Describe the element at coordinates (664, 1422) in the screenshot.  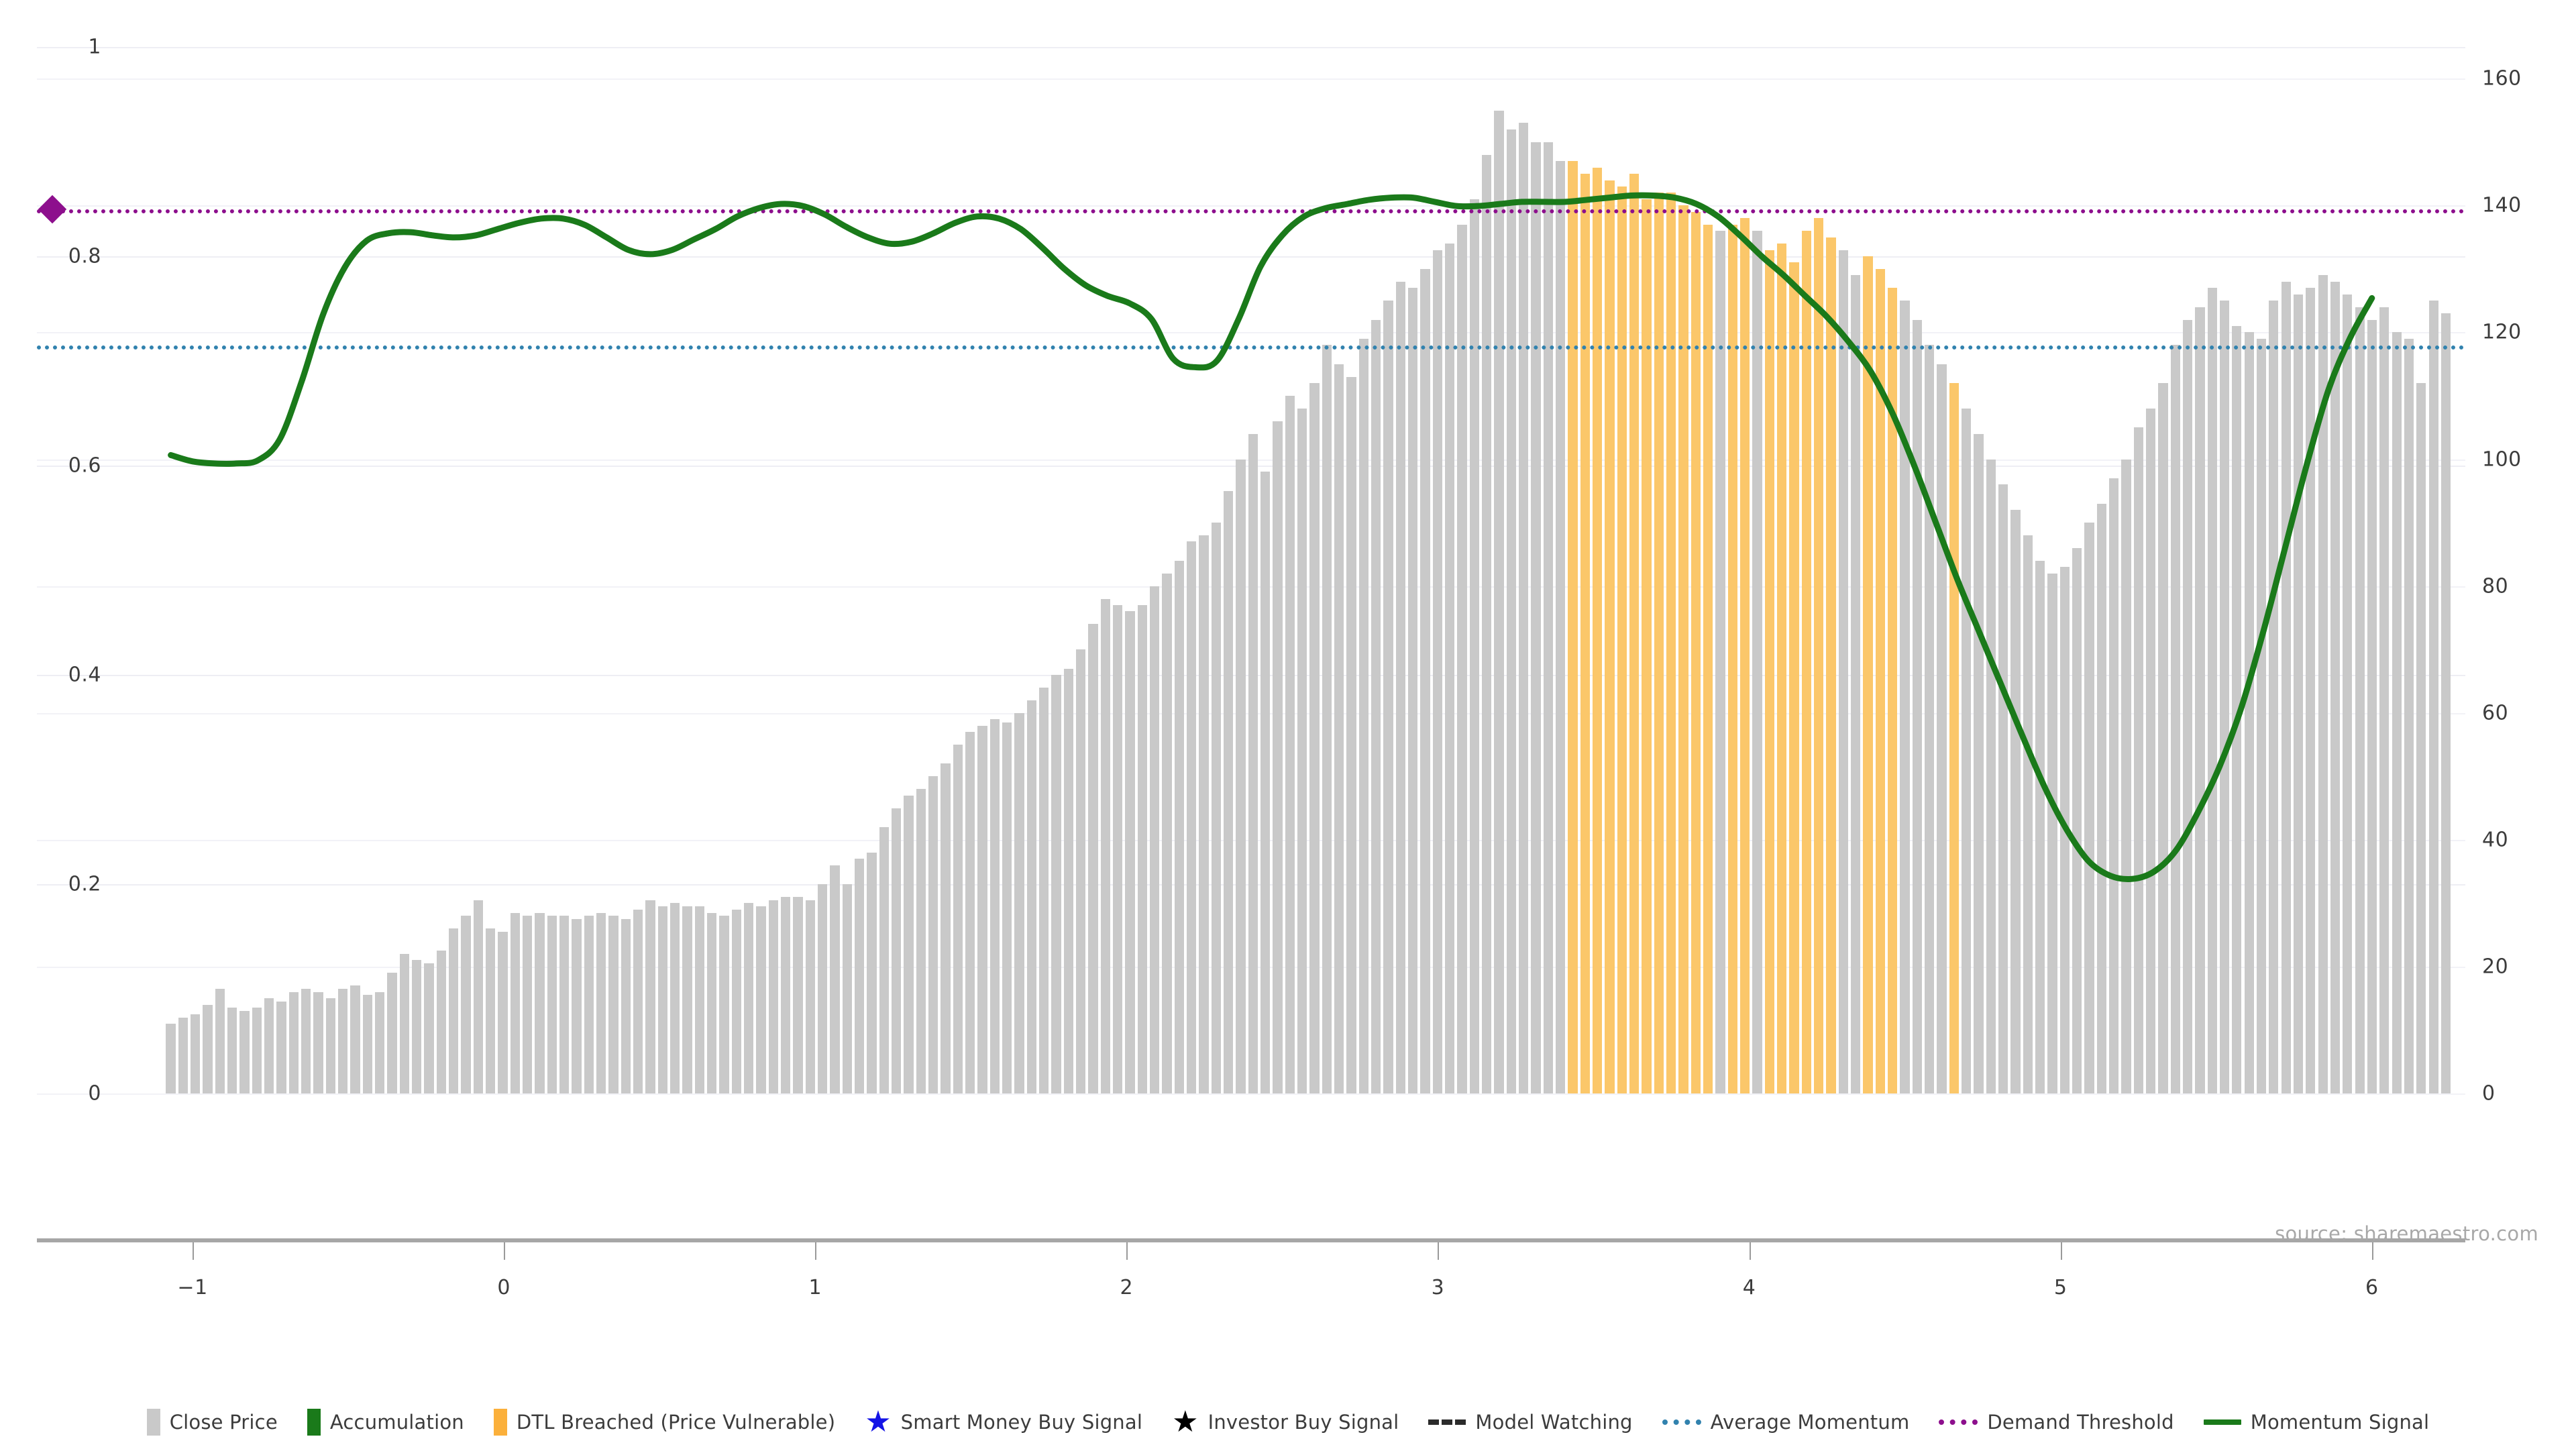
I see `legend-item: DTL Breached (Price Vulnerable)` at that location.